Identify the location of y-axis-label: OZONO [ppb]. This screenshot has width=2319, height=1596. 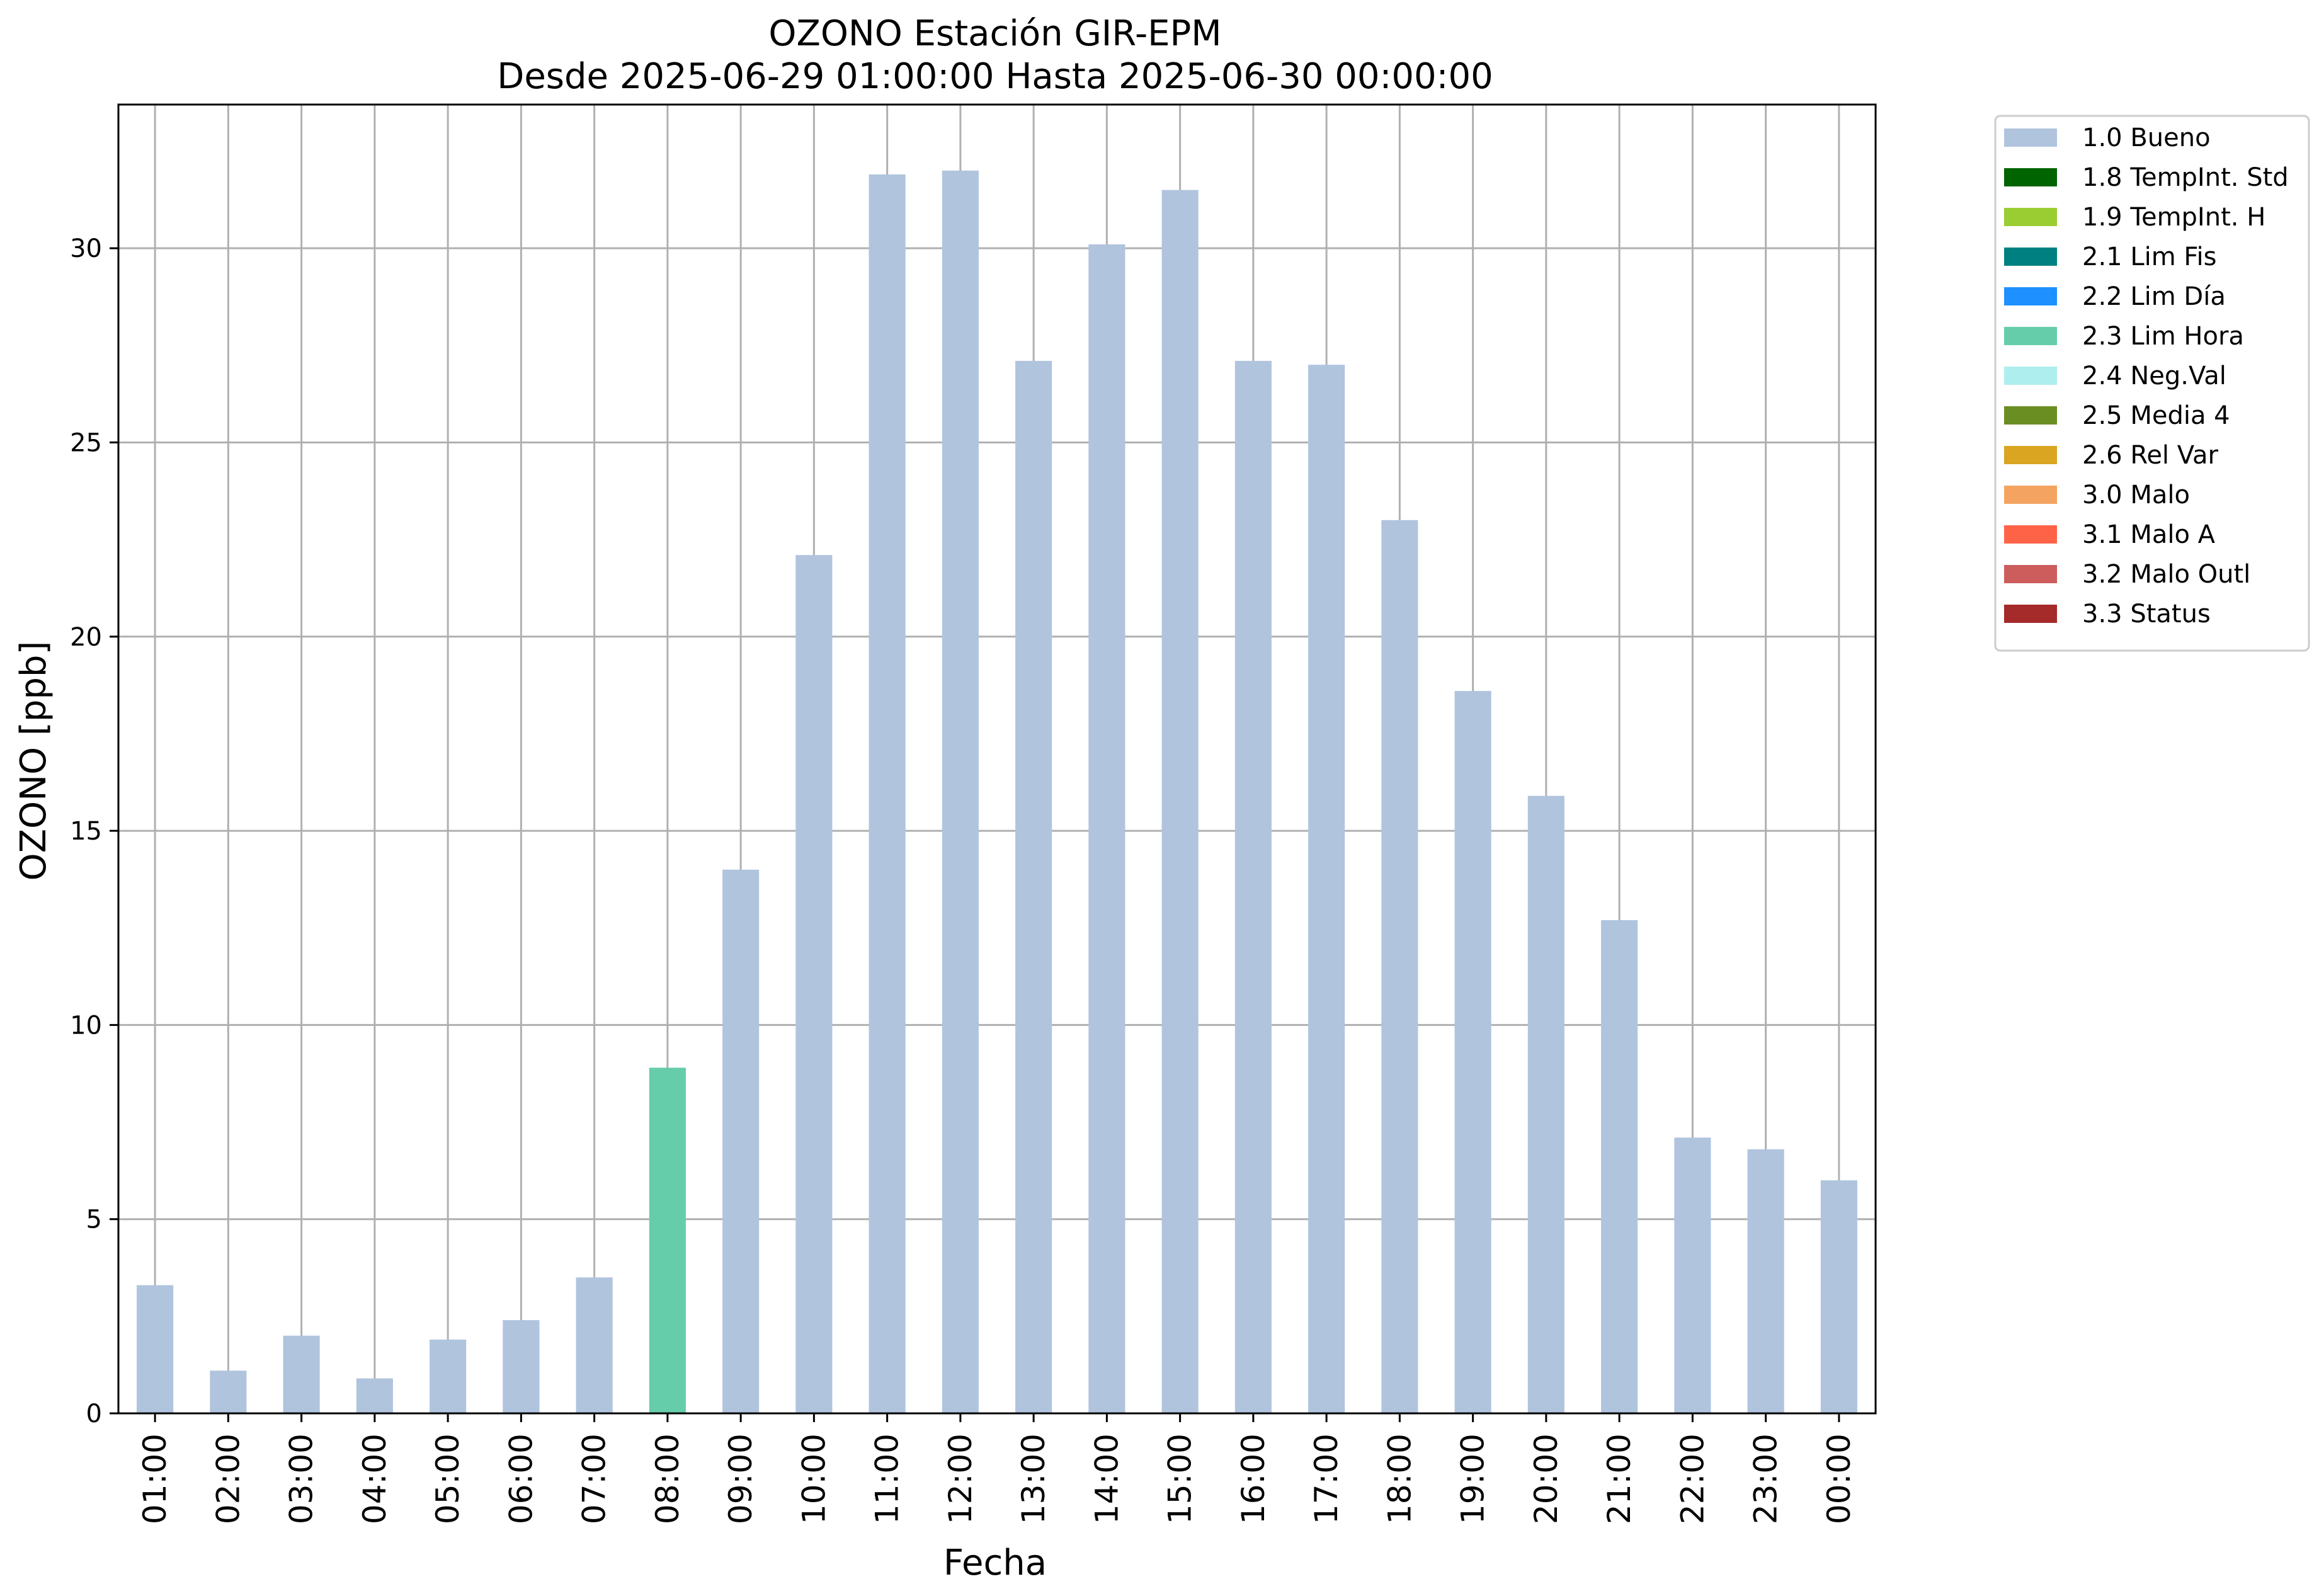
(33, 761).